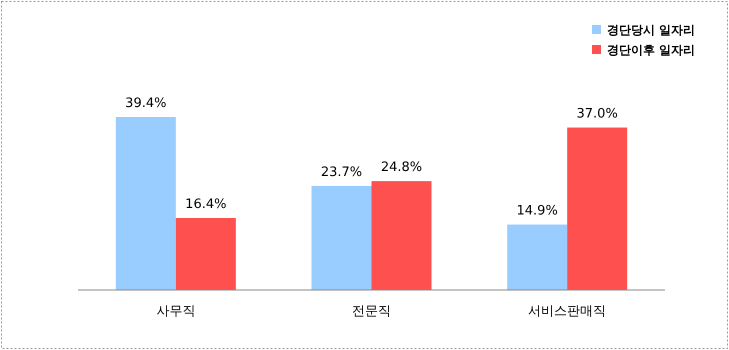 The width and height of the screenshot is (729, 350). What do you see at coordinates (145, 103) in the screenshot?
I see `data-label: 39.4%` at bounding box center [145, 103].